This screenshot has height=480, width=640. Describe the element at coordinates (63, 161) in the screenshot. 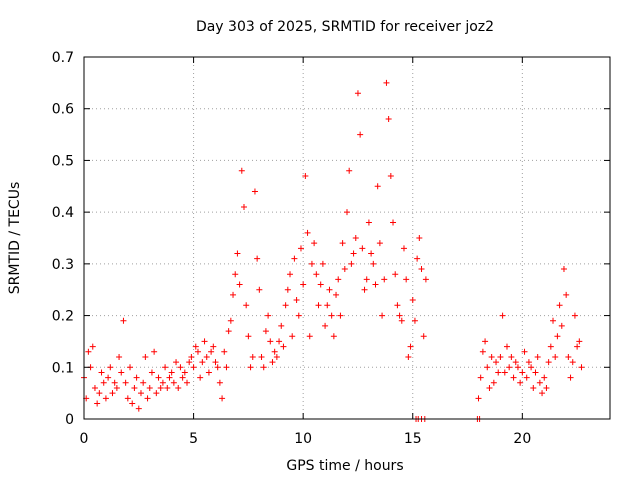

I see `y-tick-label: 0.5` at that location.